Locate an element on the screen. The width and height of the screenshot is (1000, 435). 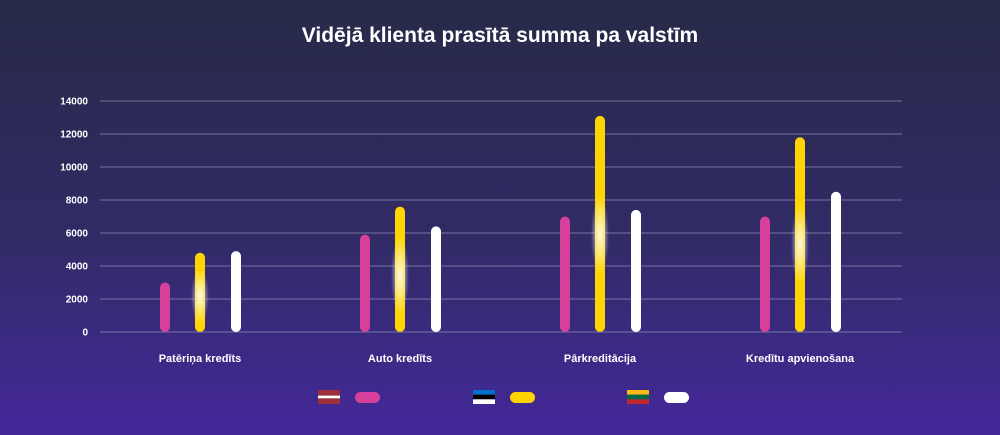
y-tick-label: 0 is located at coordinates (85, 333).